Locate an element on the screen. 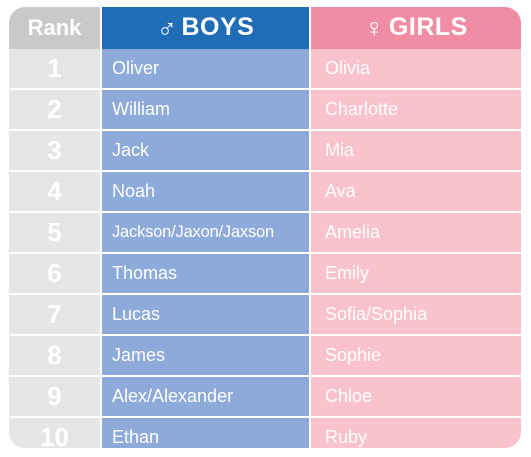  table-row: 6 Thomas Emily is located at coordinates (265, 274).